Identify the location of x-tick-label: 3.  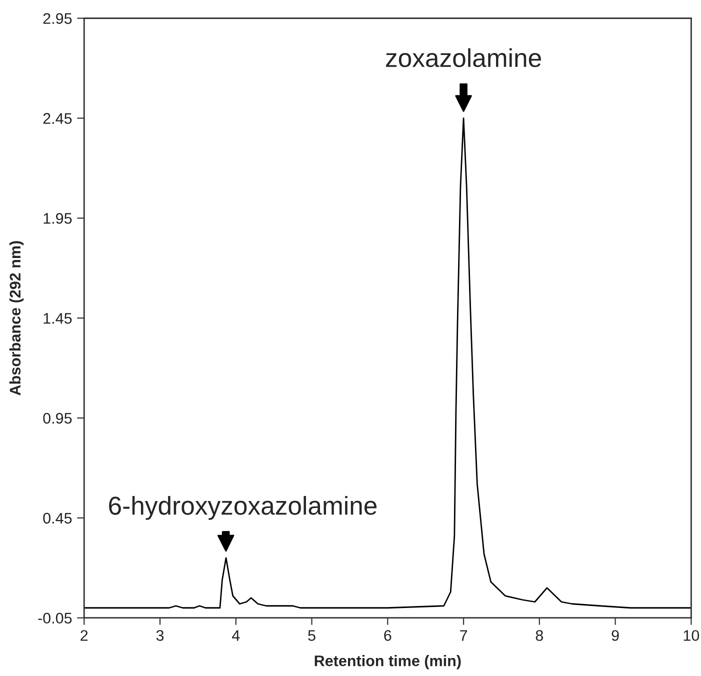
(160, 635).